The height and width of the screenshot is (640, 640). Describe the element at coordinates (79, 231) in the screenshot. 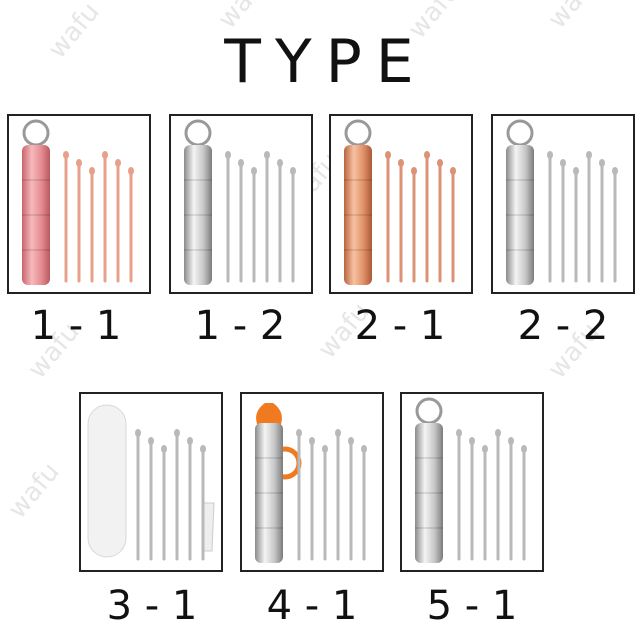

I see `type-option: 1 - 1` at that location.